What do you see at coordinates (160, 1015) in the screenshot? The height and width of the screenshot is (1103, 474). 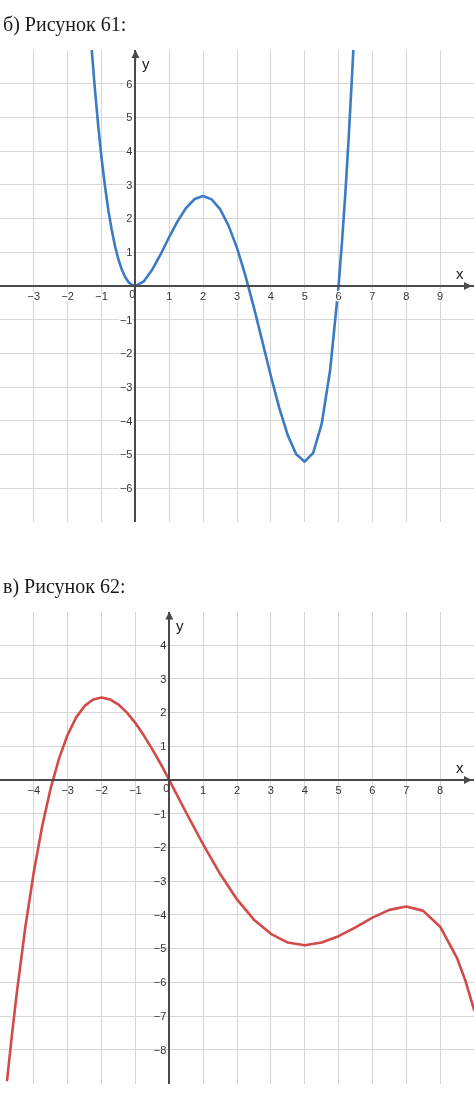 I see `y-tick-label: −7` at bounding box center [160, 1015].